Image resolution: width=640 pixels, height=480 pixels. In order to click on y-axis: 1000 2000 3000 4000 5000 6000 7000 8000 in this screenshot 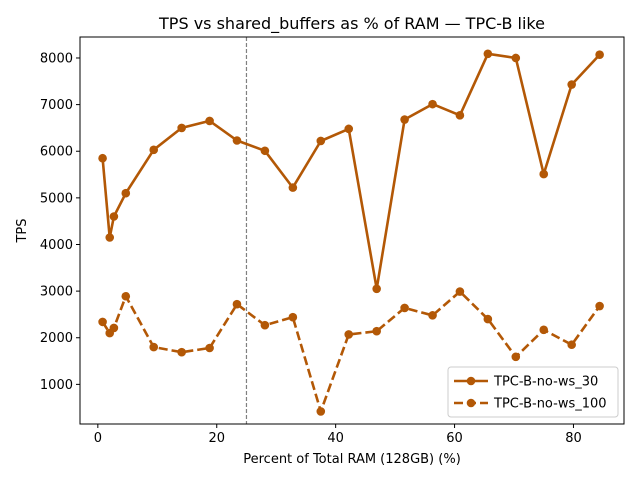, I will do `click(60, 222)`.